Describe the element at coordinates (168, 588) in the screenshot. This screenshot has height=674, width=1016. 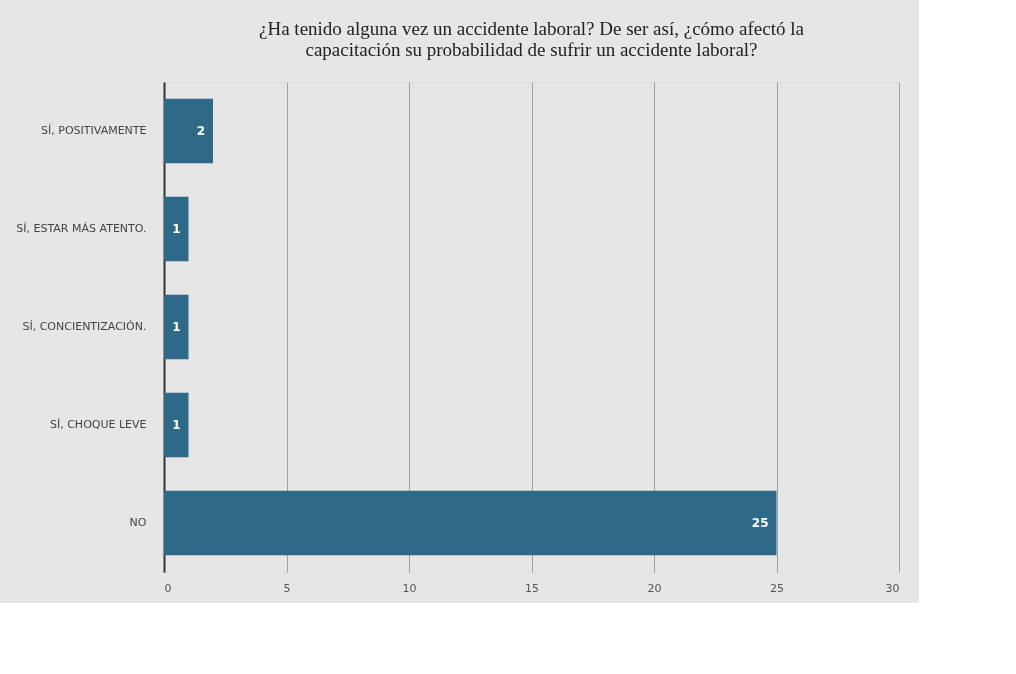
I see `x-tick-label: 0` at that location.